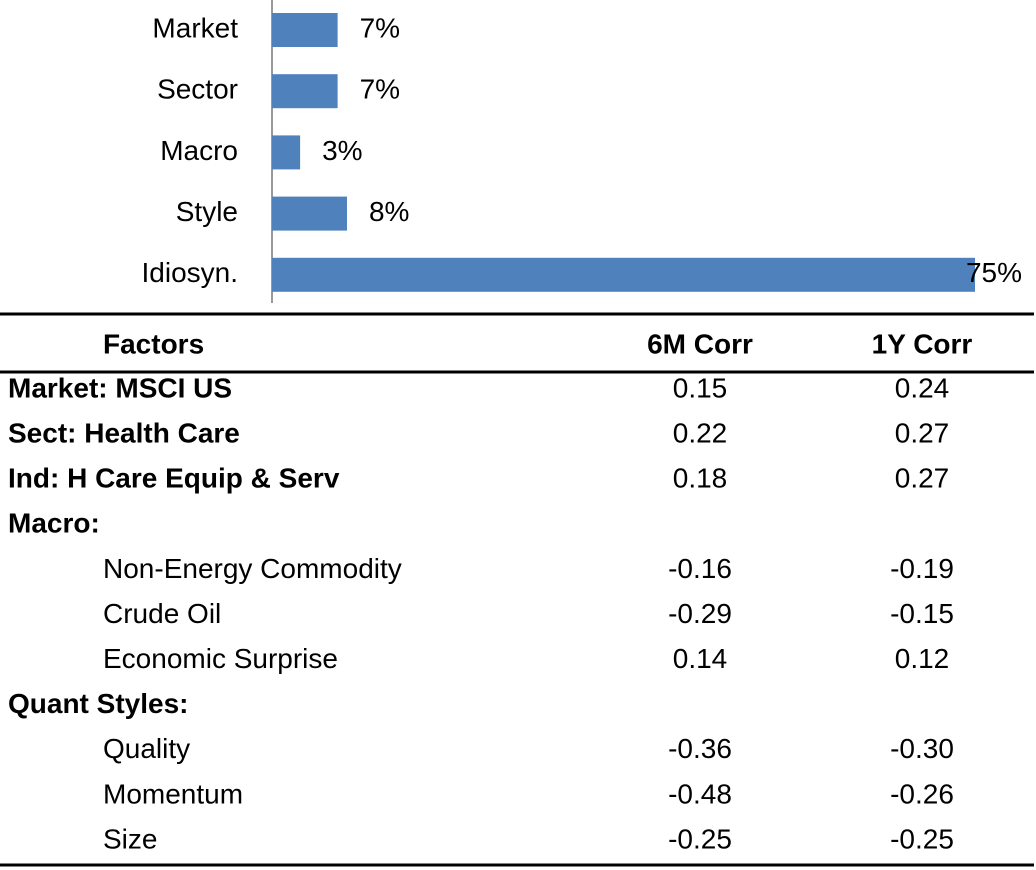  What do you see at coordinates (922, 387) in the screenshot?
I see `cell: 0.24` at bounding box center [922, 387].